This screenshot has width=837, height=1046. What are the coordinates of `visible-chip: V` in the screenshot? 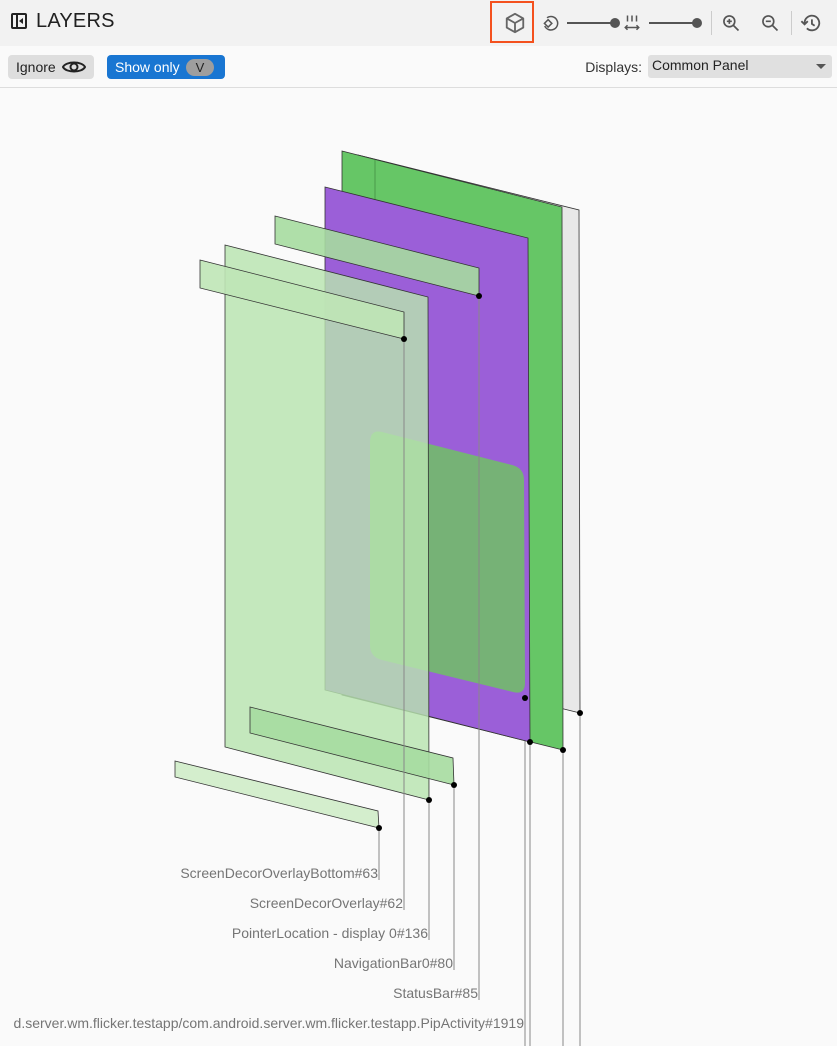 It's located at (200, 67).